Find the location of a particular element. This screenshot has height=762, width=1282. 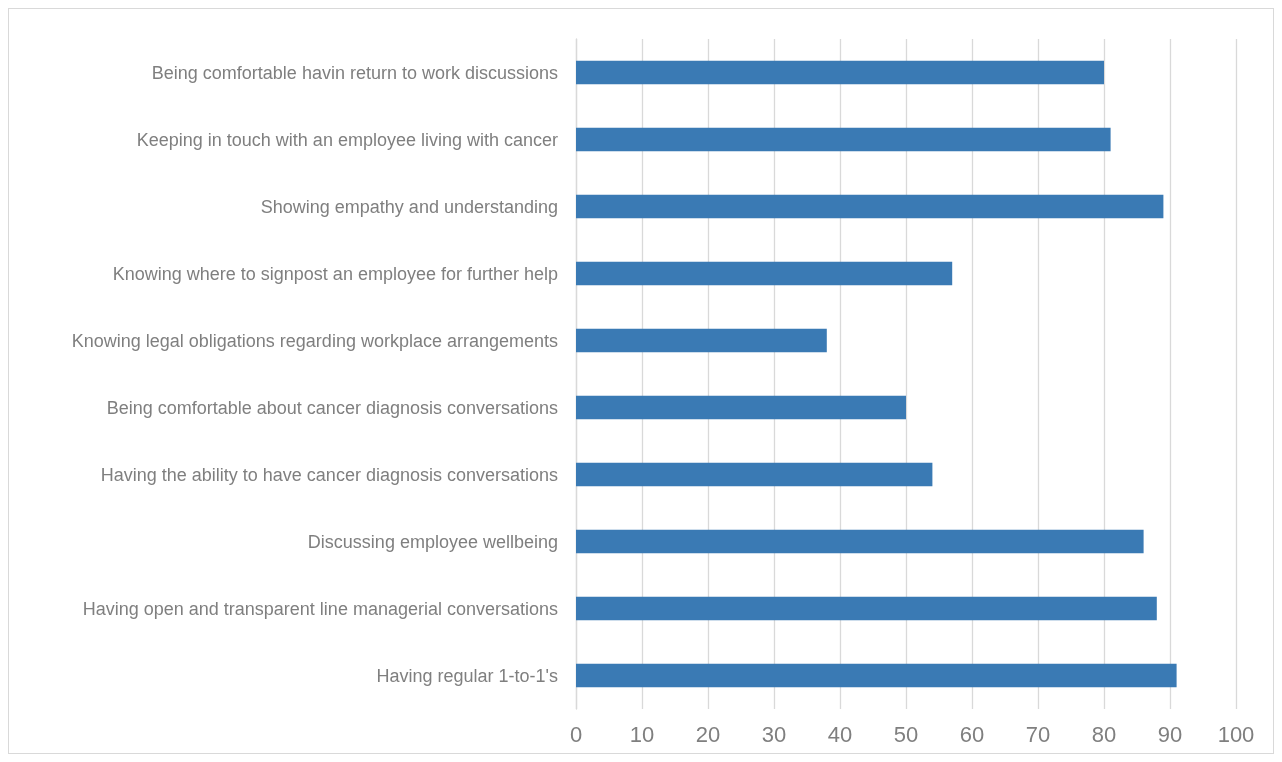

x-tick-label: 20 is located at coordinates (708, 734).